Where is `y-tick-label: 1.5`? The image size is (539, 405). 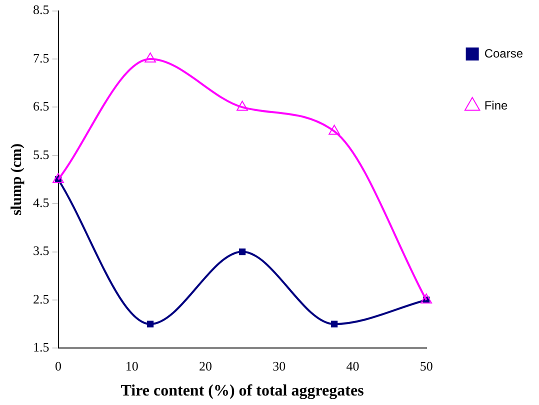 y-tick-label: 1.5 is located at coordinates (41, 347).